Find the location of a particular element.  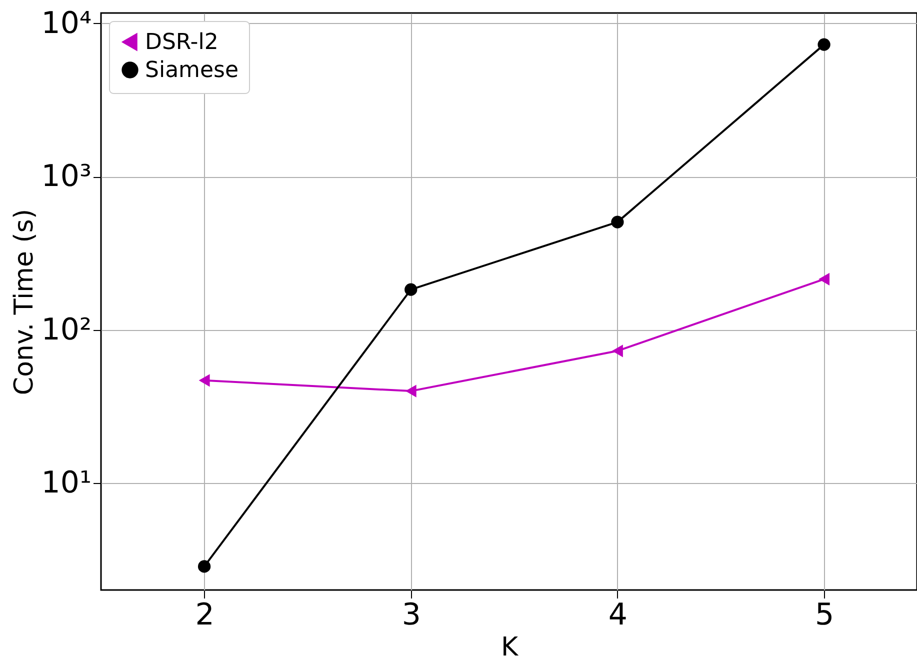

legend-label: Siamese is located at coordinates (192, 70).